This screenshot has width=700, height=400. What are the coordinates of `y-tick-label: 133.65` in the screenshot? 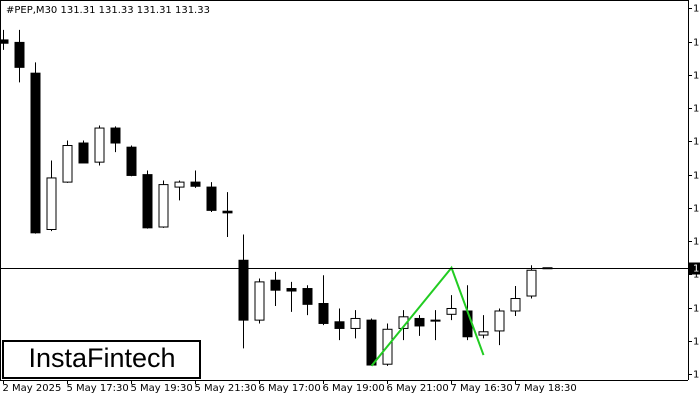 It's located at (696, 76).